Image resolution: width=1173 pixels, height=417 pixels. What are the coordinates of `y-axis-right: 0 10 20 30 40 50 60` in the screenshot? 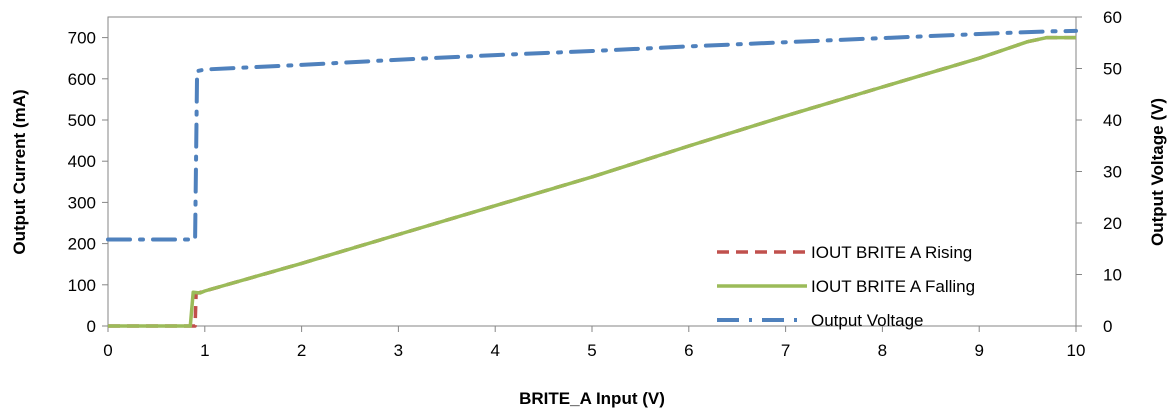 It's located at (1099, 172).